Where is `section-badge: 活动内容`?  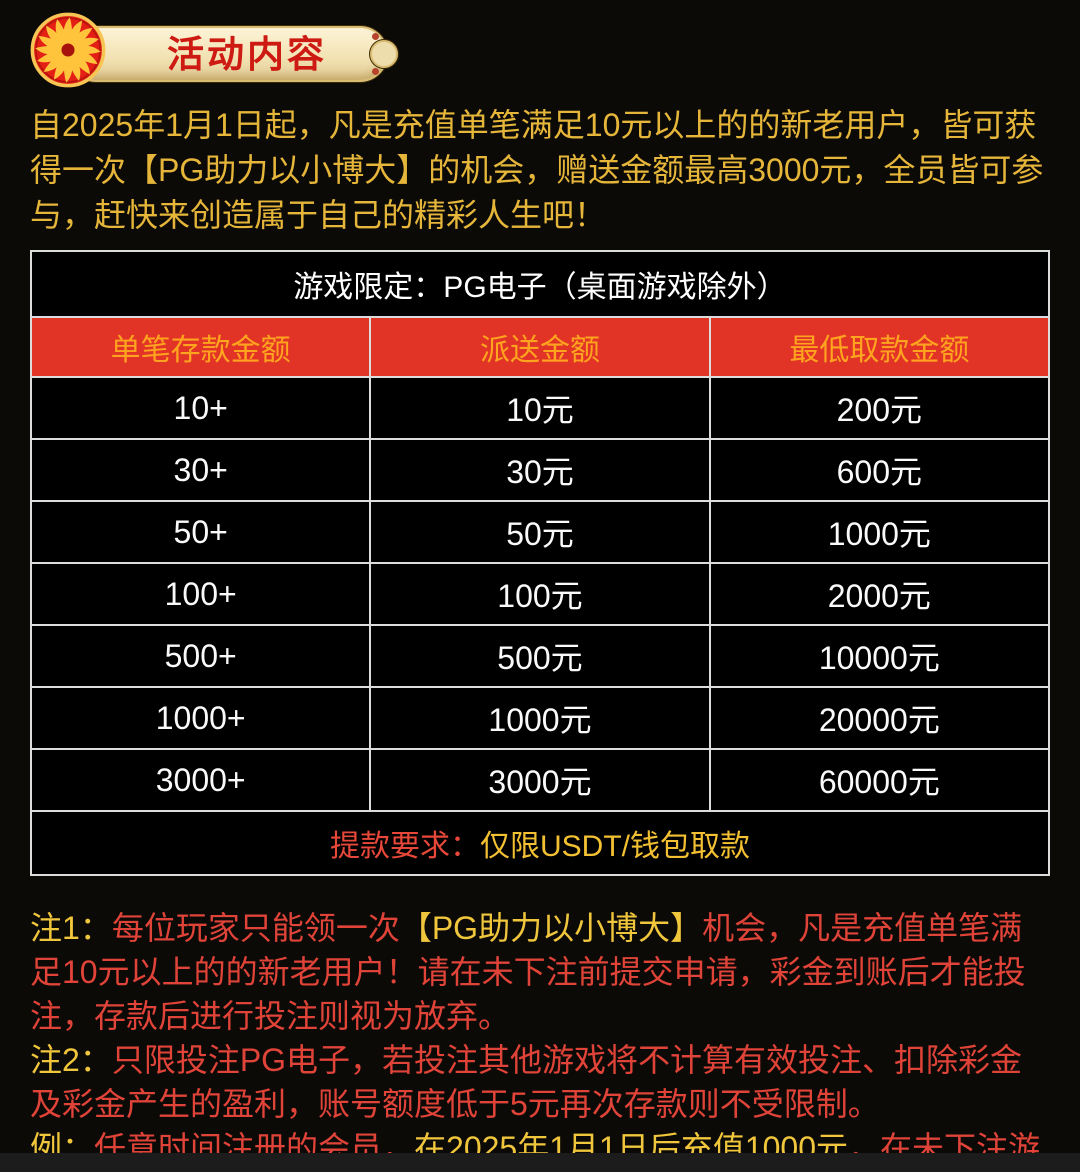
section-badge: 活动内容 is located at coordinates (540, 53).